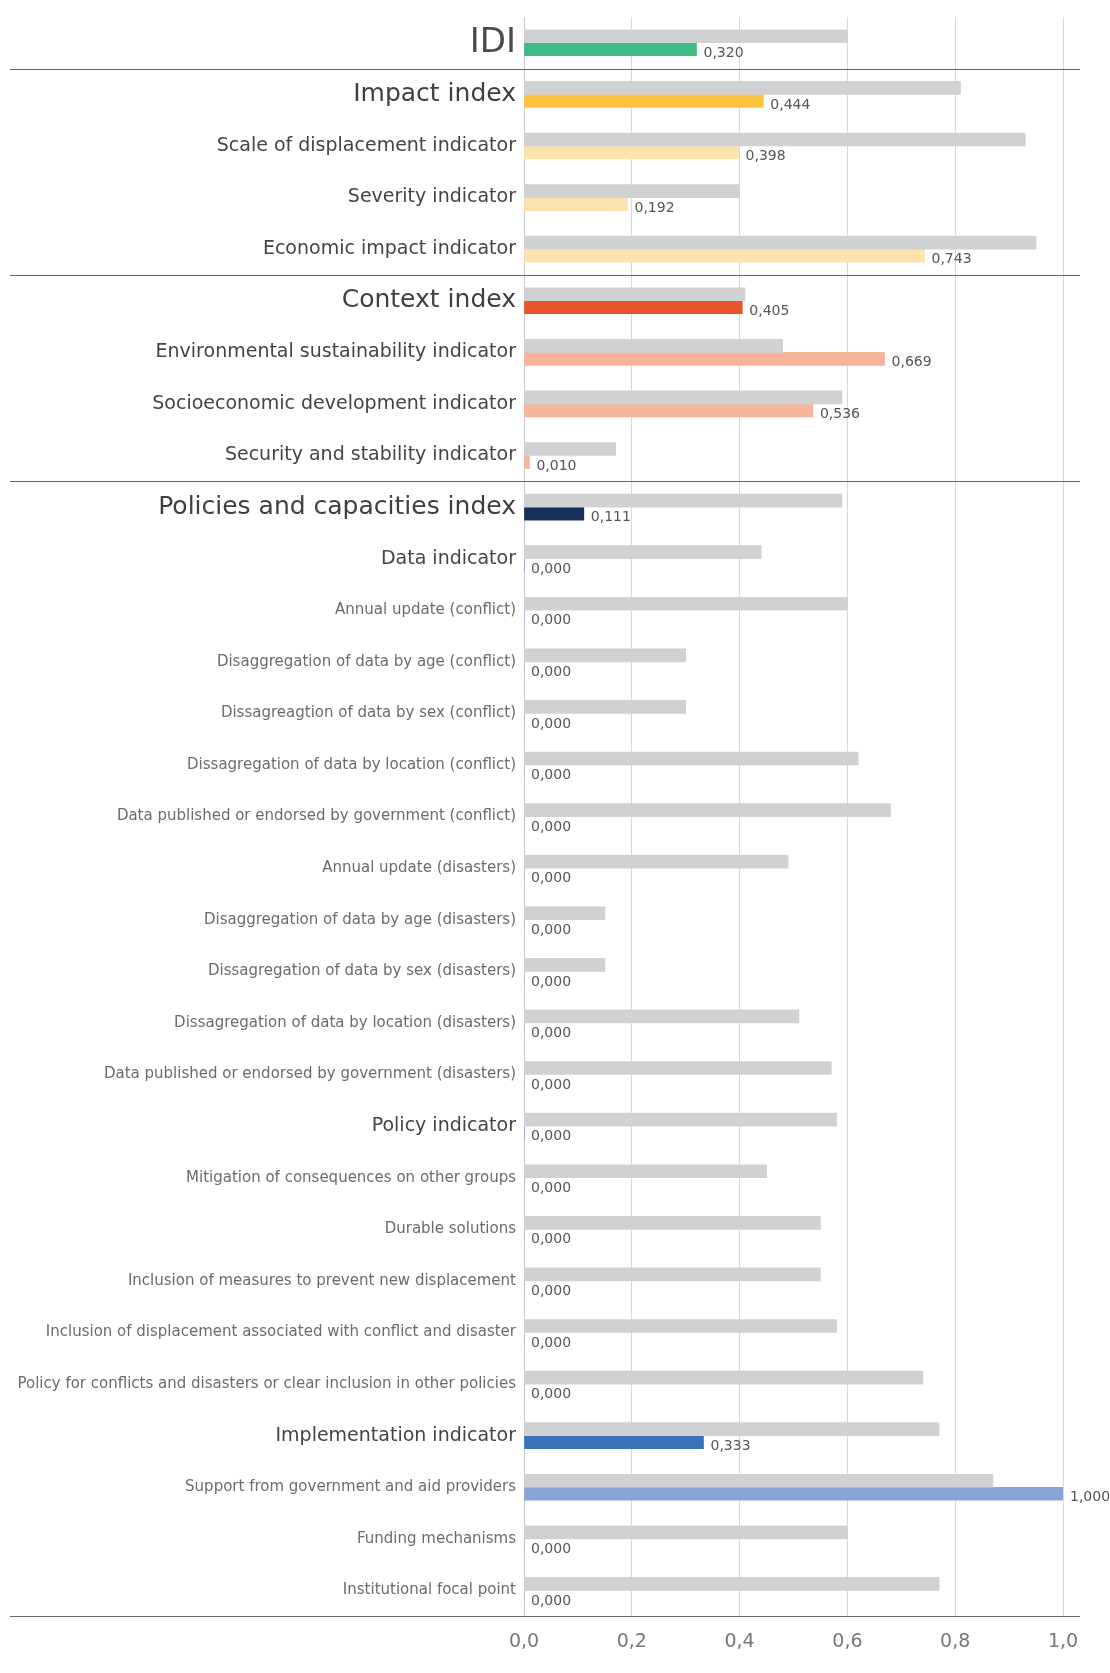 The height and width of the screenshot is (1673, 1110). I want to click on y-tick-label: Implementation indicator, so click(396, 1433).